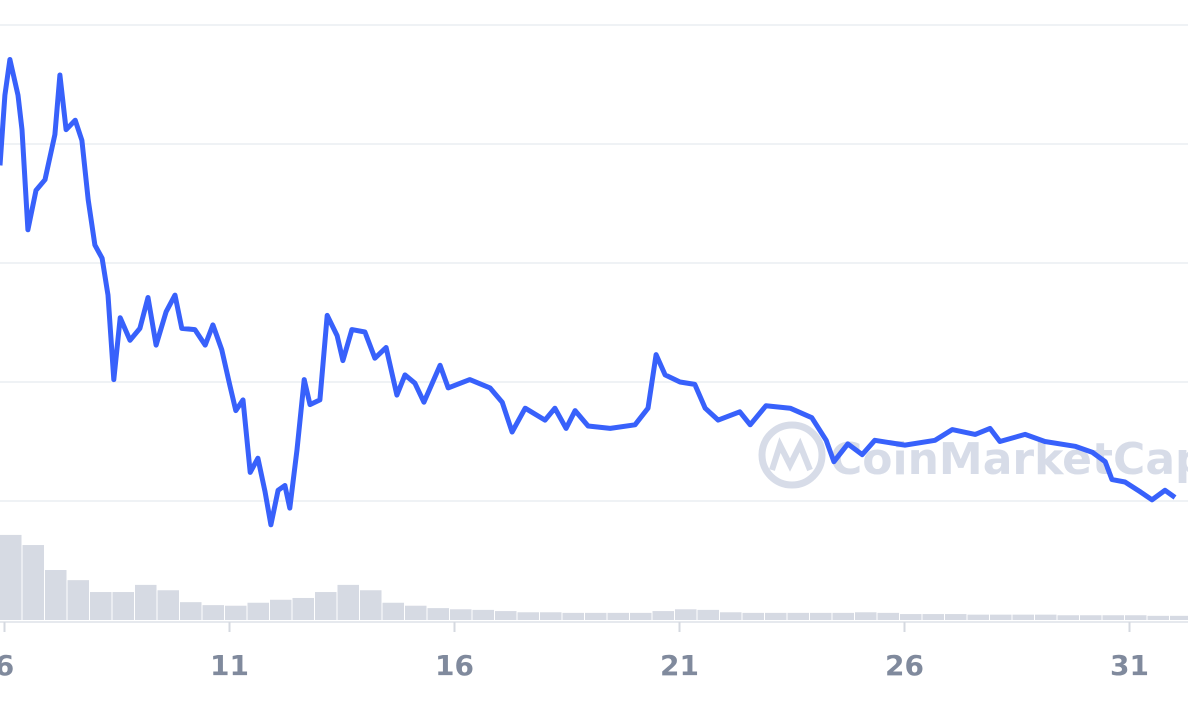  What do you see at coordinates (973, 455) in the screenshot?
I see `watermark: CoinMarketCap` at bounding box center [973, 455].